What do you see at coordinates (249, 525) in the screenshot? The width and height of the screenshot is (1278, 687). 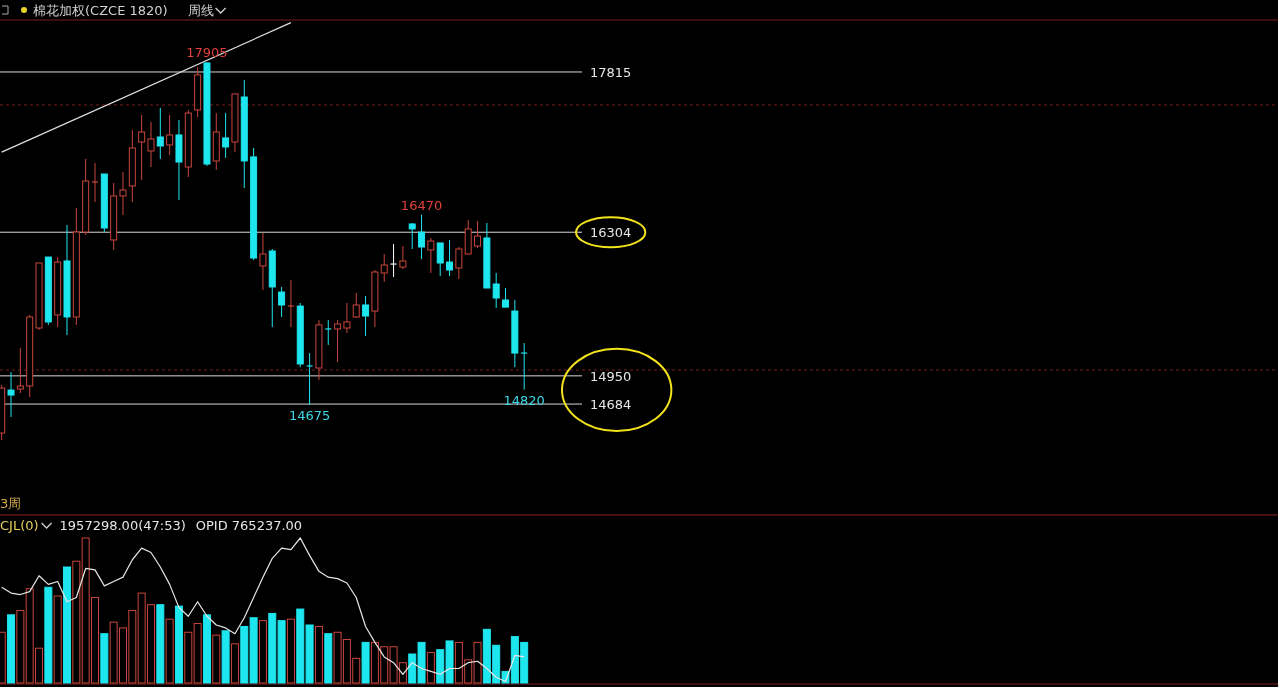 I see `text: OPID 765237.00` at bounding box center [249, 525].